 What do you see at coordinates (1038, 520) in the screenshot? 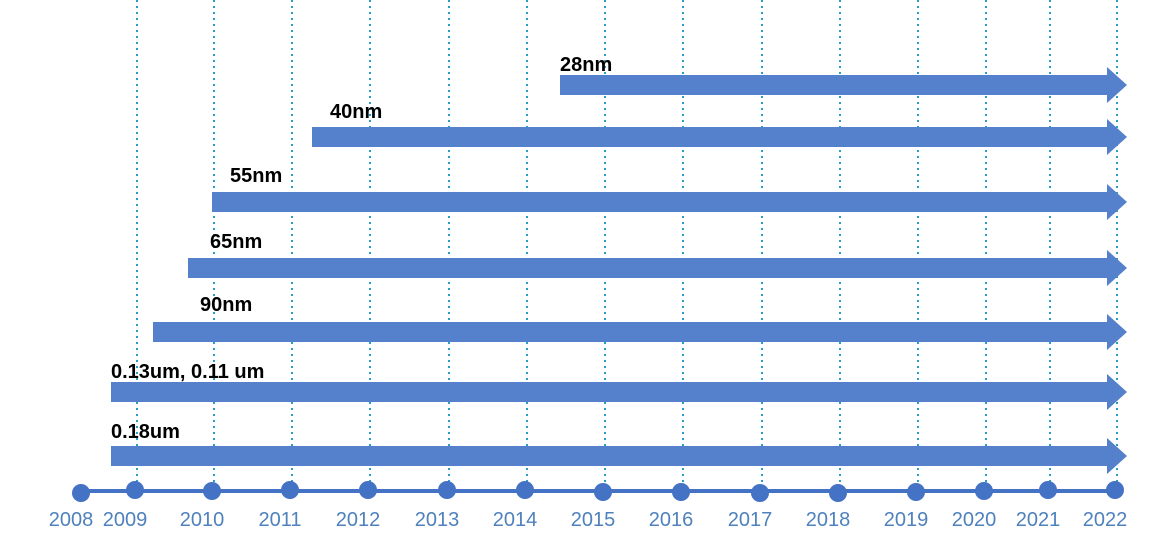
I see `year-label: 2021` at bounding box center [1038, 520].